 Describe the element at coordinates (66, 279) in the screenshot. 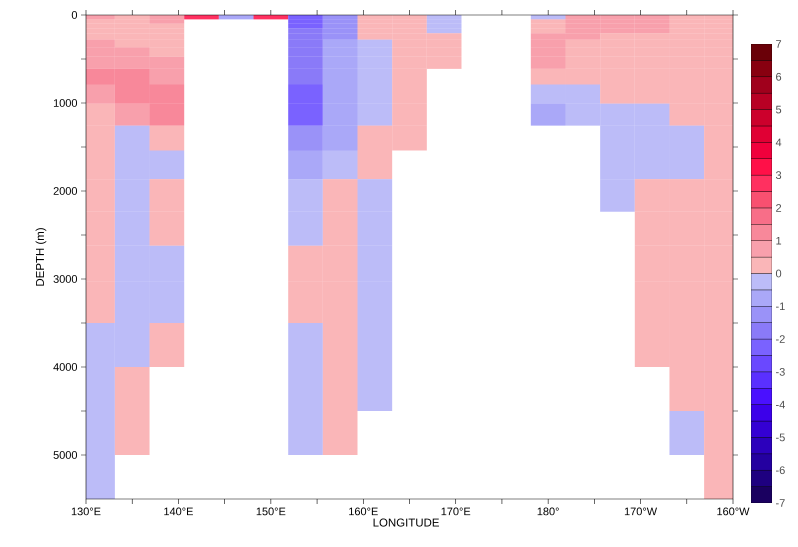

I see `y-tick-label: 3000` at that location.